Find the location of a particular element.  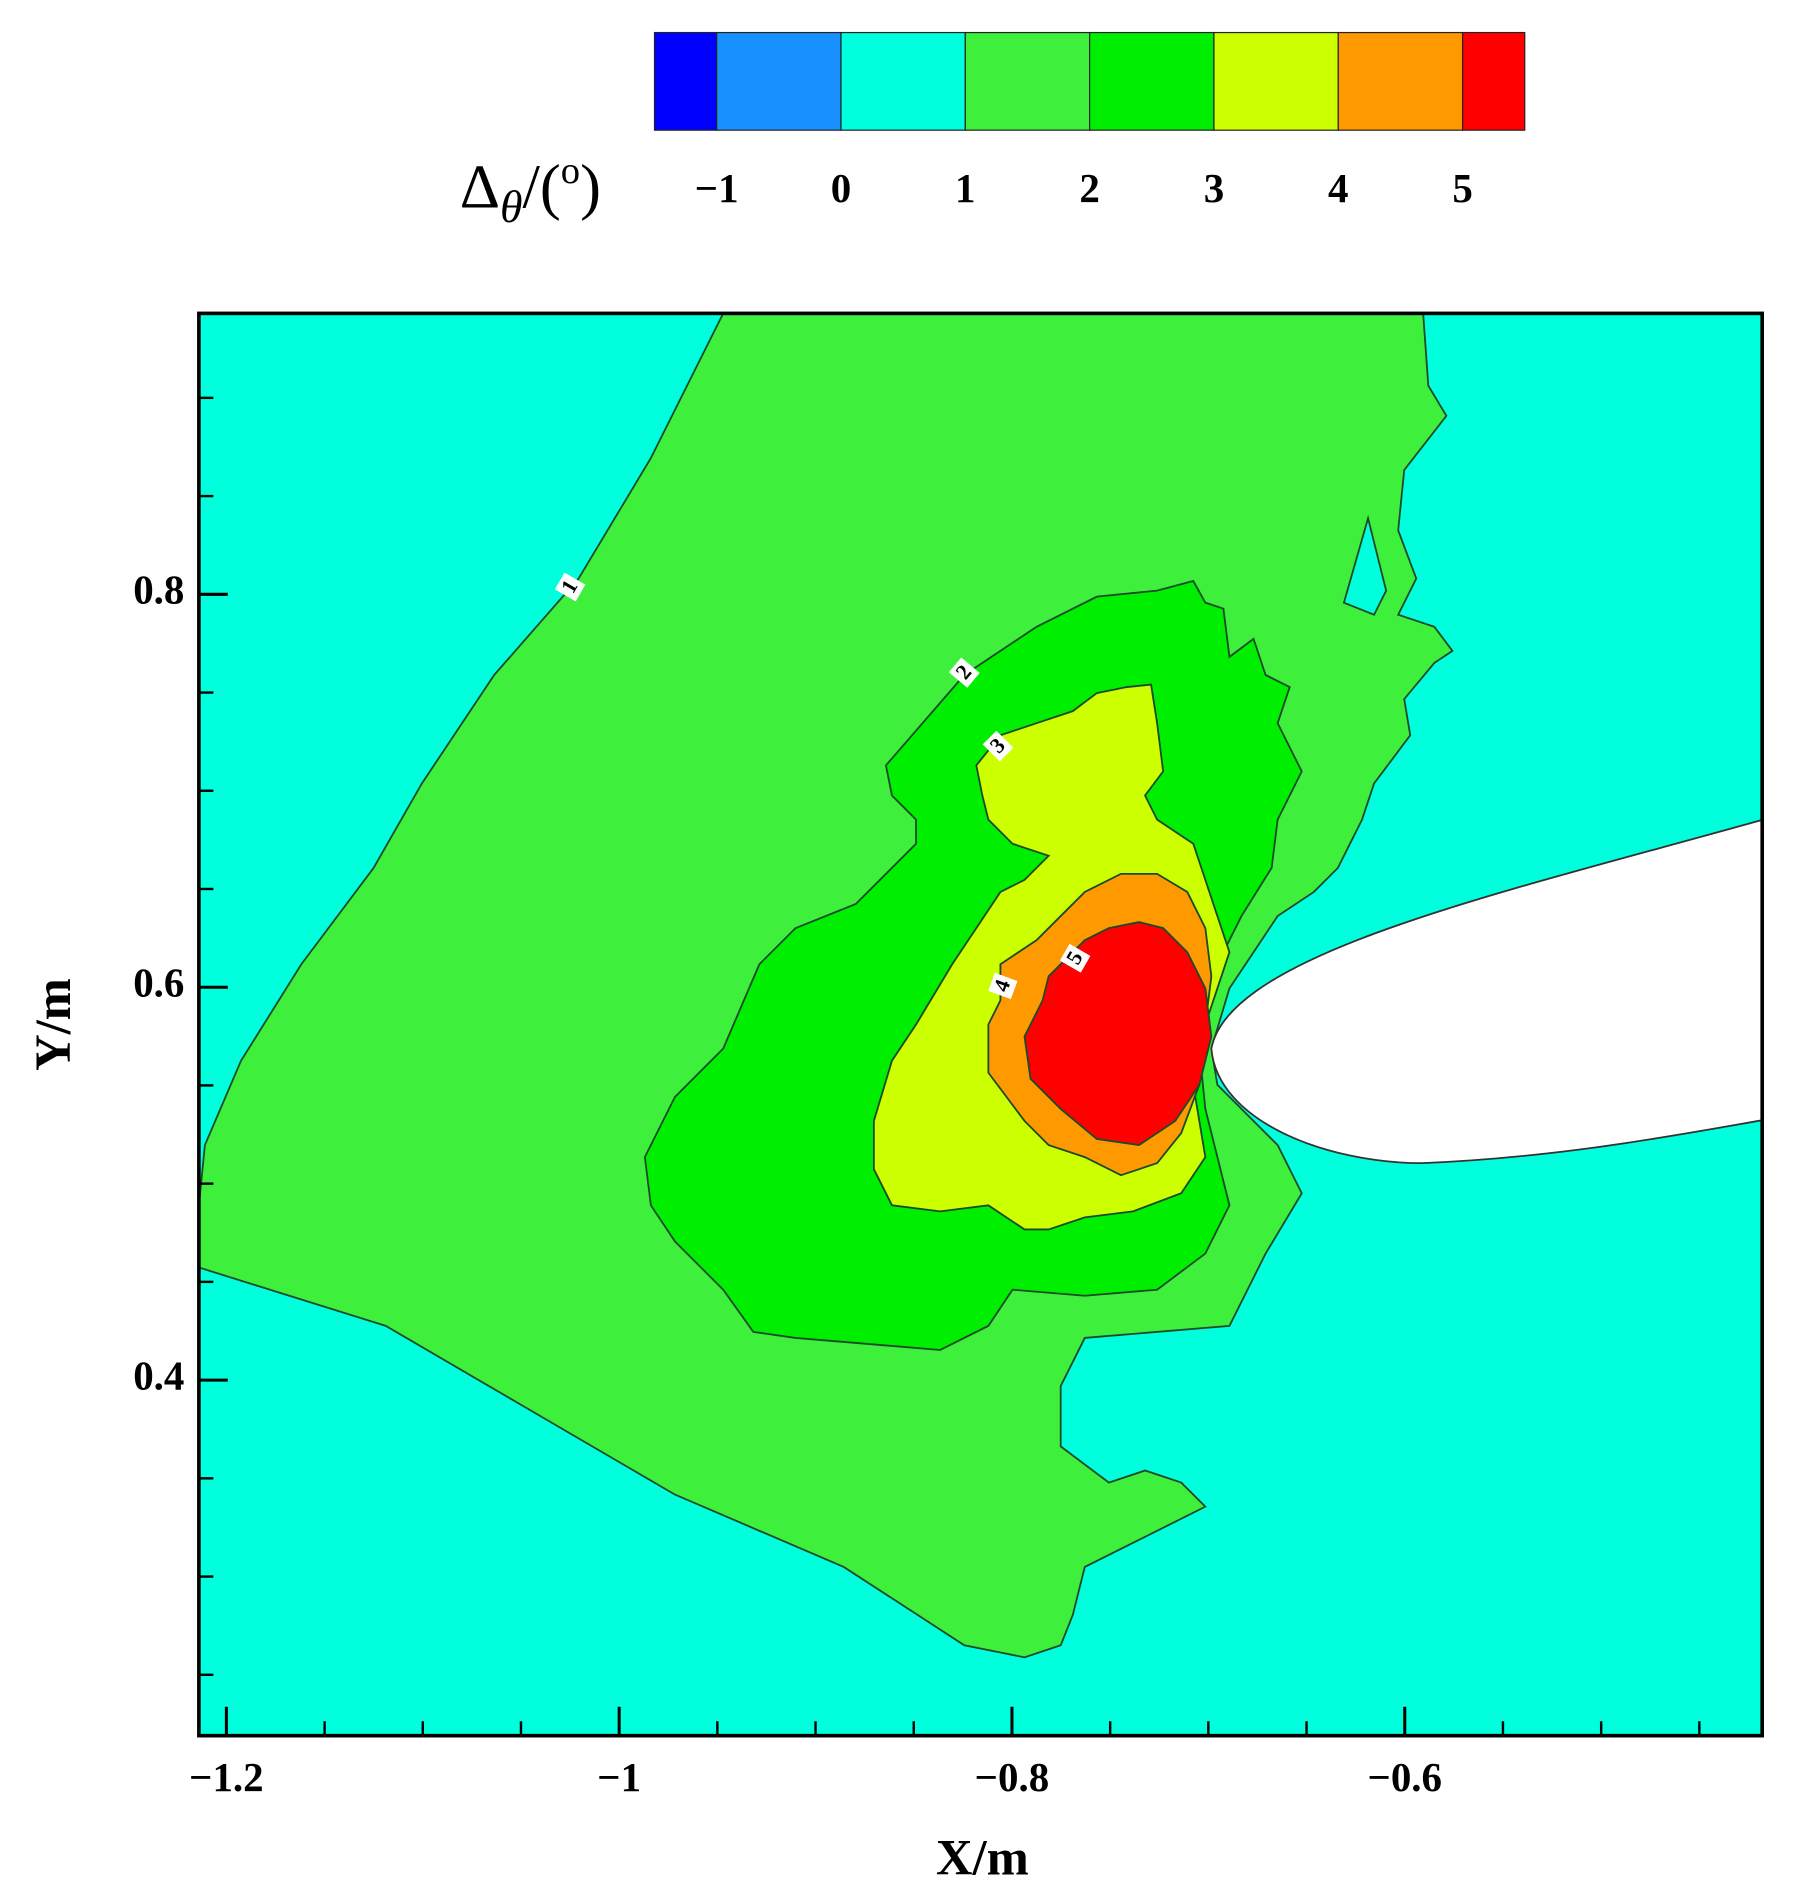

y-tick-label: 0.6 is located at coordinates (158, 983).